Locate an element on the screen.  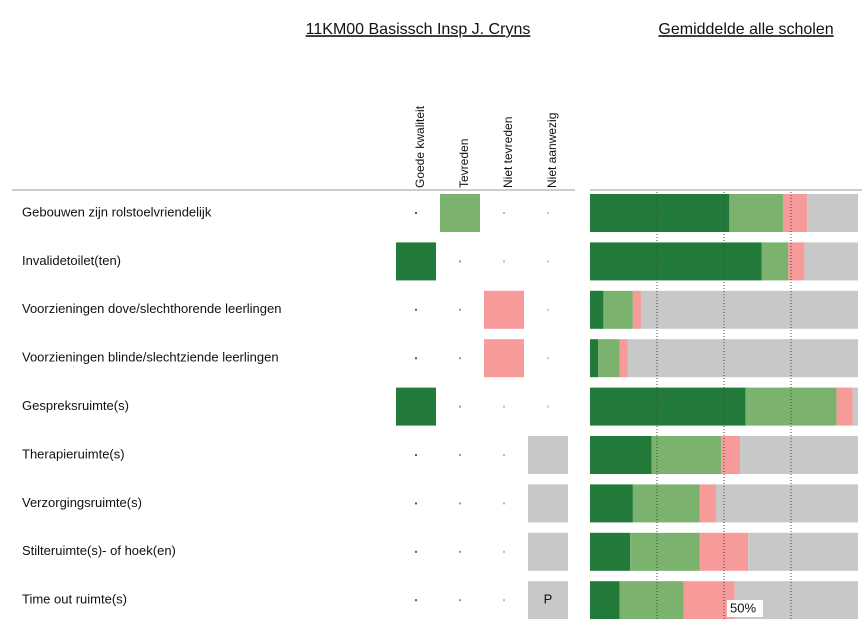
average-title: Gemiddelde alle scholen is located at coordinates (745, 29).